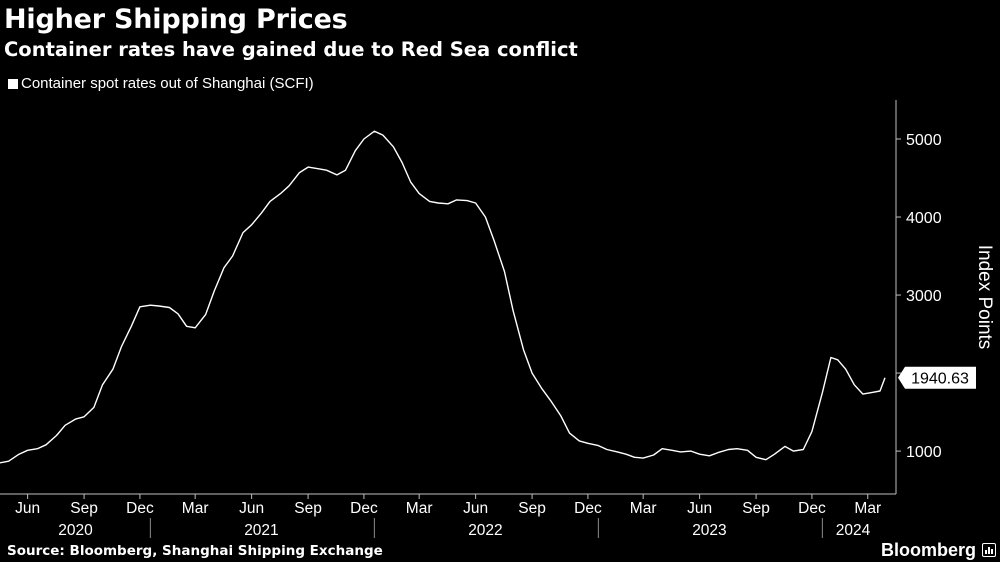 The image size is (1000, 562). Describe the element at coordinates (924, 296) in the screenshot. I see `y-tick-label: 3000` at that location.